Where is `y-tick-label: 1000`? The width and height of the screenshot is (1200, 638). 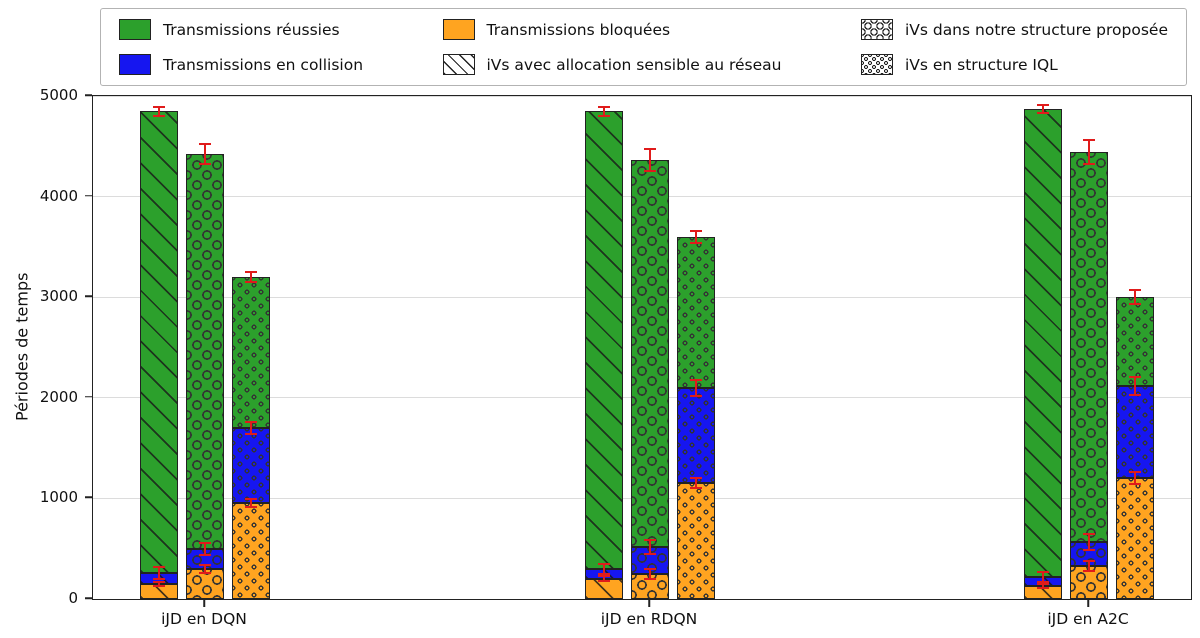 y-tick-label: 1000 is located at coordinates (58, 497).